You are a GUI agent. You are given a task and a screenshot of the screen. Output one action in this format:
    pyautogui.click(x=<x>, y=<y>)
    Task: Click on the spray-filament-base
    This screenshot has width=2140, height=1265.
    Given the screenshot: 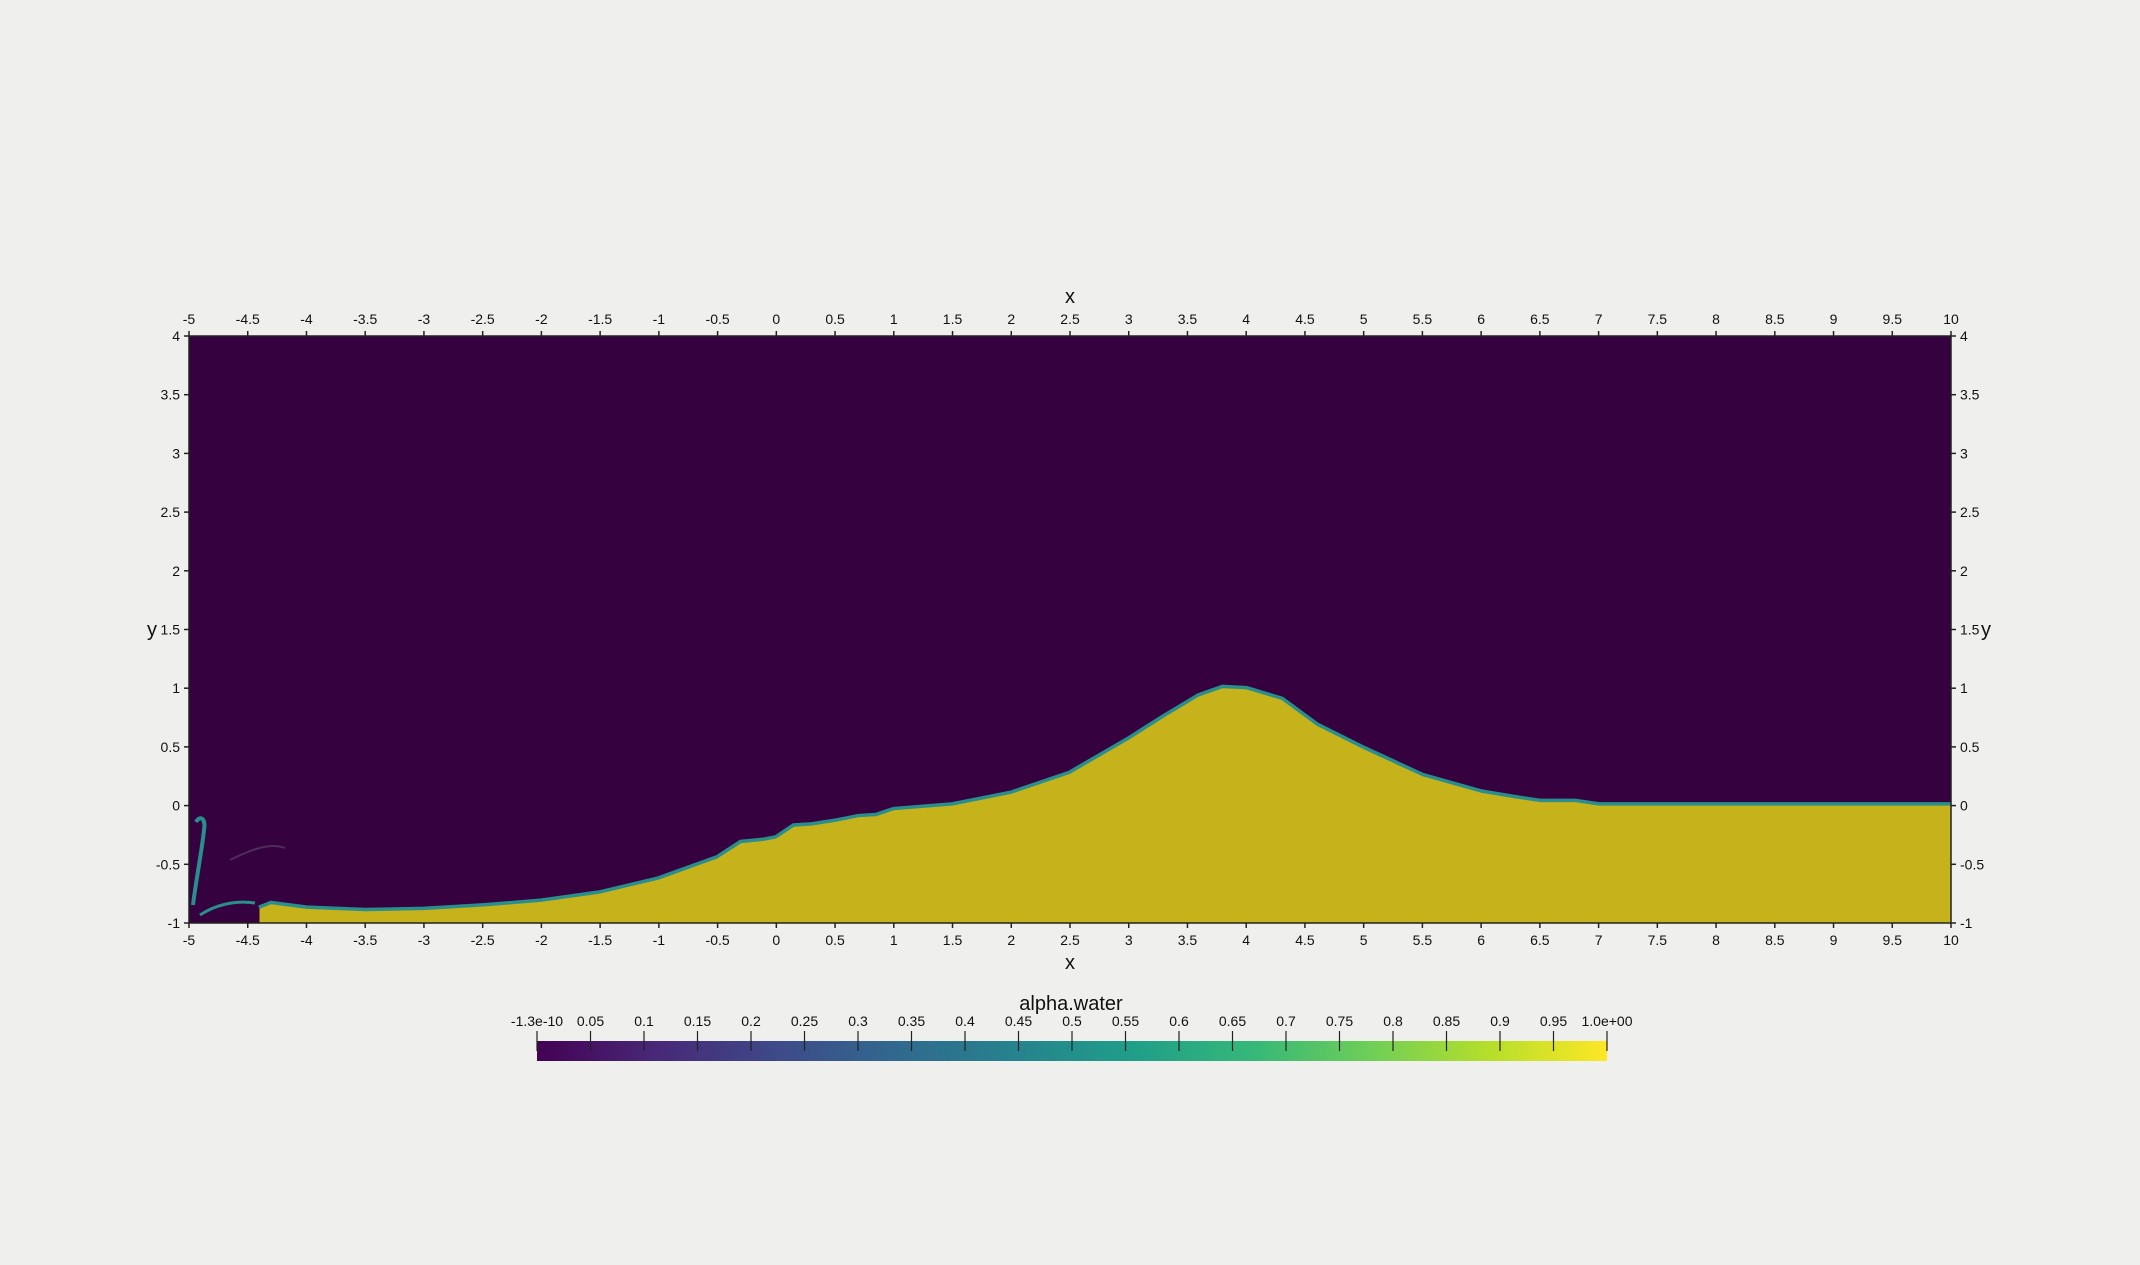 What is the action you would take?
    pyautogui.click(x=227, y=908)
    